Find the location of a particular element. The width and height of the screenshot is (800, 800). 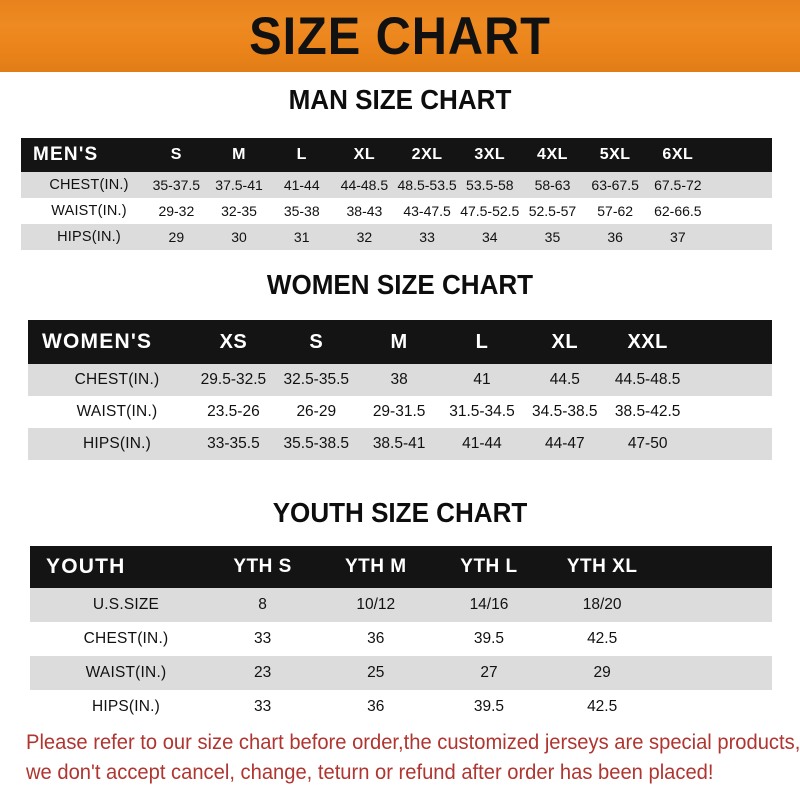

table-cell: 41 is located at coordinates (482, 379).